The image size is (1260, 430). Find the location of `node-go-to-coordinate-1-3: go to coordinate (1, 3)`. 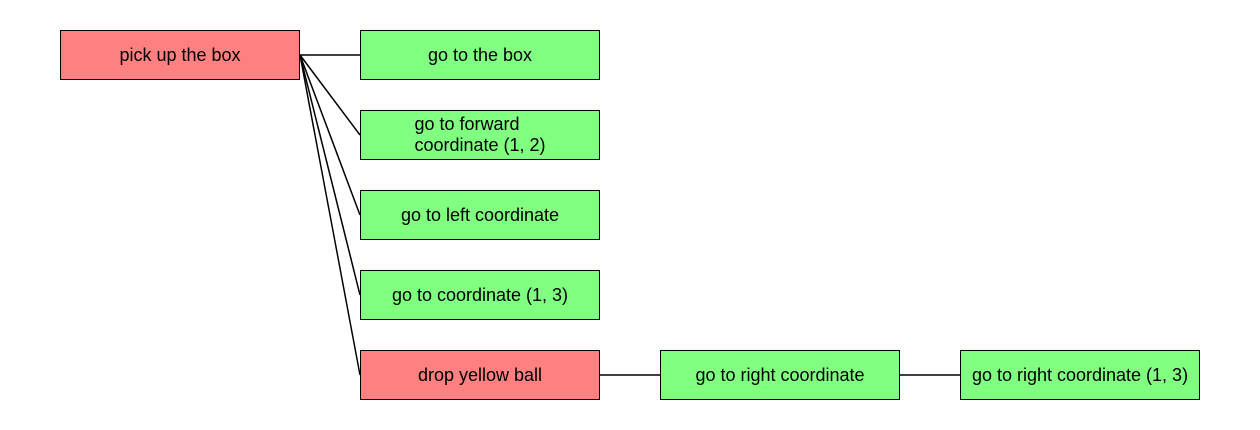

node-go-to-coordinate-1-3: go to coordinate (1, 3) is located at coordinates (480, 295).